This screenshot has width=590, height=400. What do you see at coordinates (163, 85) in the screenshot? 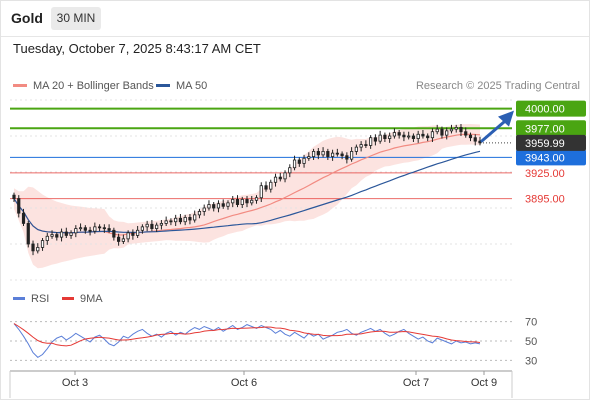
I see `legend-swatch-ma50` at bounding box center [163, 85].